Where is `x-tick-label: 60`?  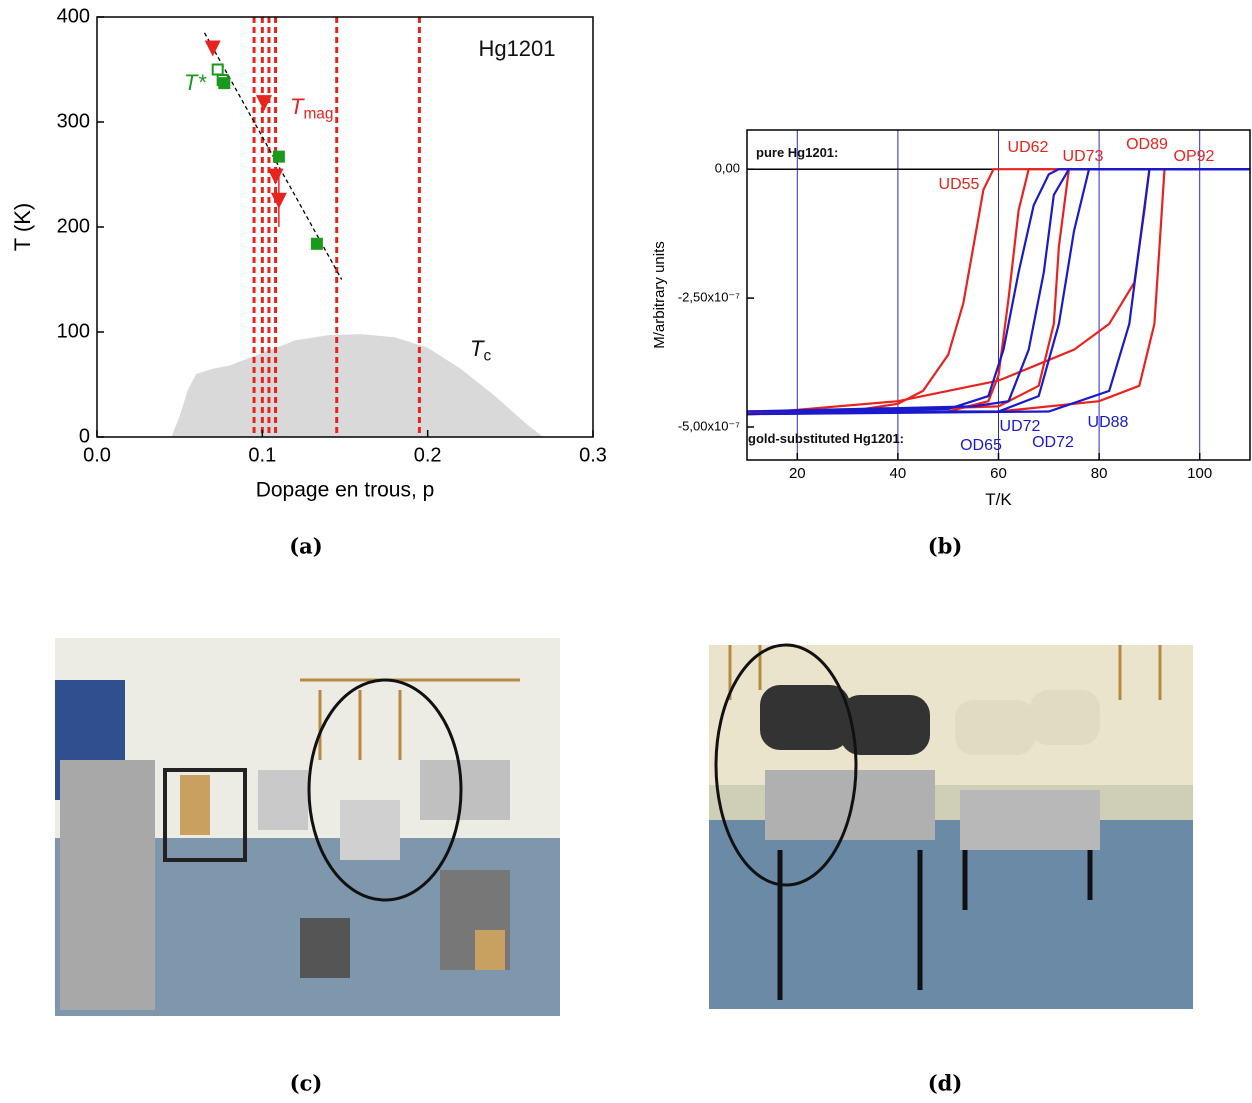 x-tick-label: 60 is located at coordinates (998, 473).